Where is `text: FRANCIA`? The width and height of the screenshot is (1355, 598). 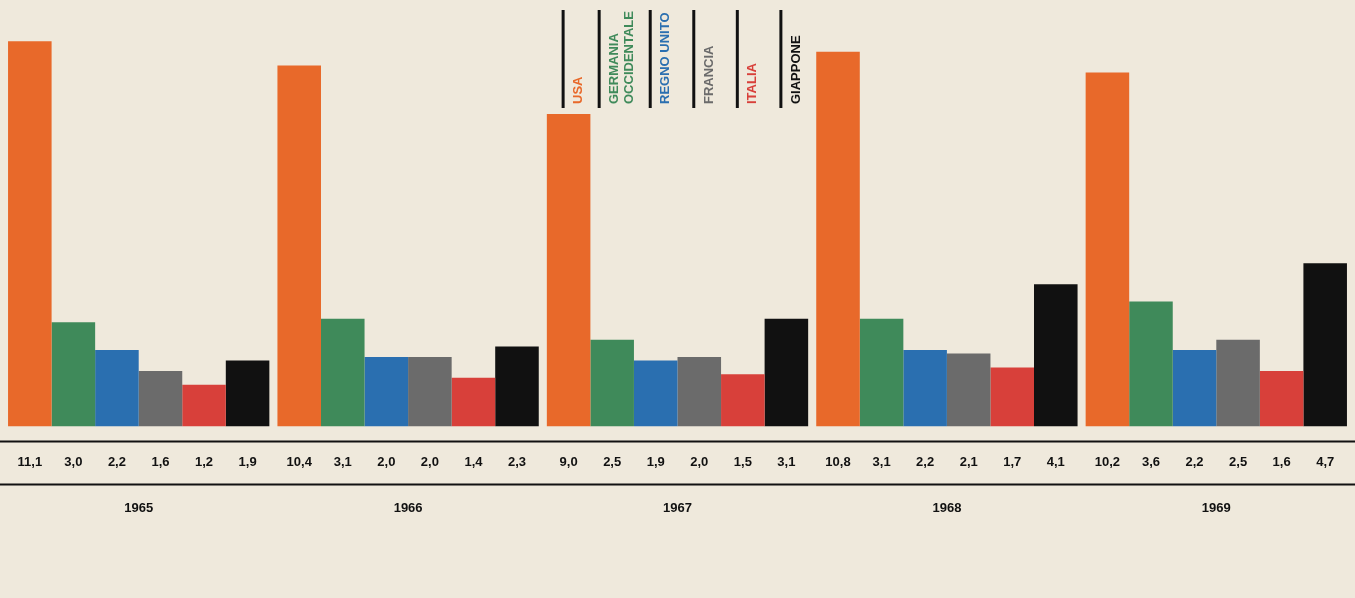 text: FRANCIA is located at coordinates (708, 74).